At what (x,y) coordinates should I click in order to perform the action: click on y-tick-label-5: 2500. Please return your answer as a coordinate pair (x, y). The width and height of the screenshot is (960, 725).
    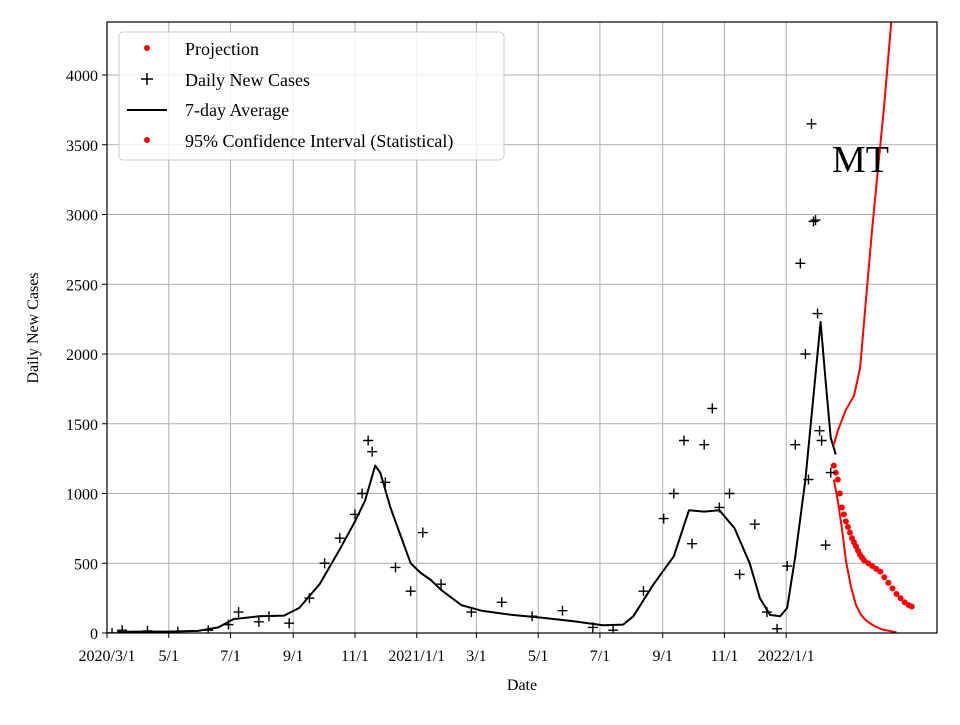
    Looking at the image, I should click on (82, 285).